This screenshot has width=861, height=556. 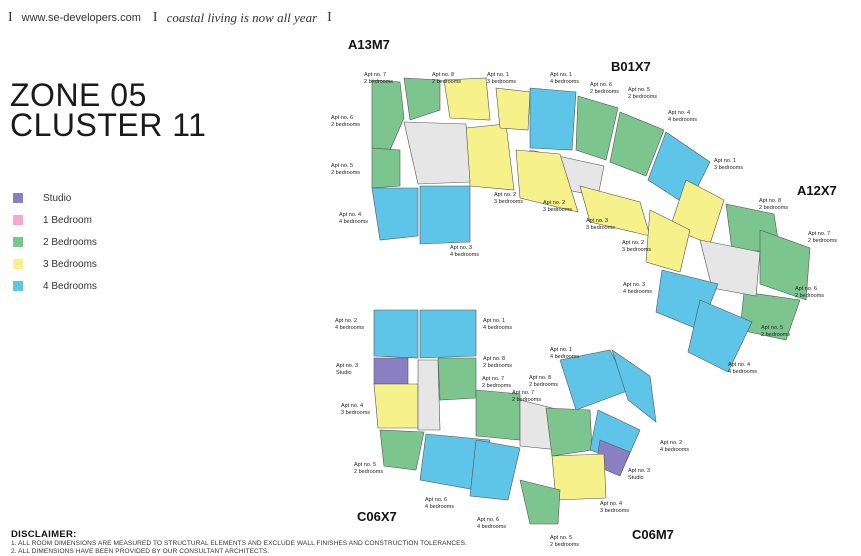 I want to click on cluster-label-b01x7: B01X7, so click(x=631, y=66).